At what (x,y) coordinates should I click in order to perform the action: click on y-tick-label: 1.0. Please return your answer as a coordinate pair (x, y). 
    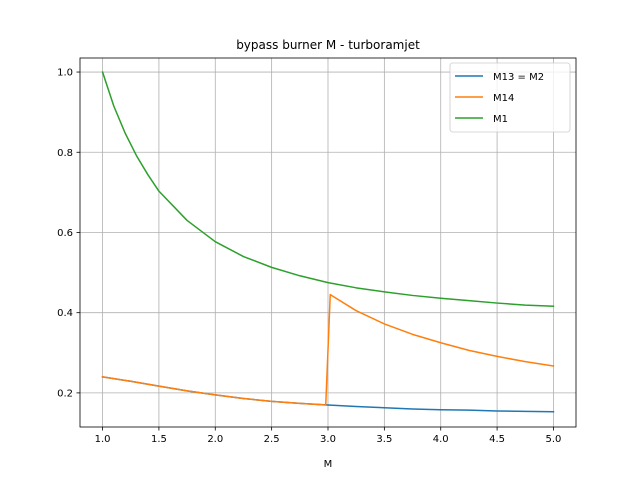
    Looking at the image, I should click on (65, 73).